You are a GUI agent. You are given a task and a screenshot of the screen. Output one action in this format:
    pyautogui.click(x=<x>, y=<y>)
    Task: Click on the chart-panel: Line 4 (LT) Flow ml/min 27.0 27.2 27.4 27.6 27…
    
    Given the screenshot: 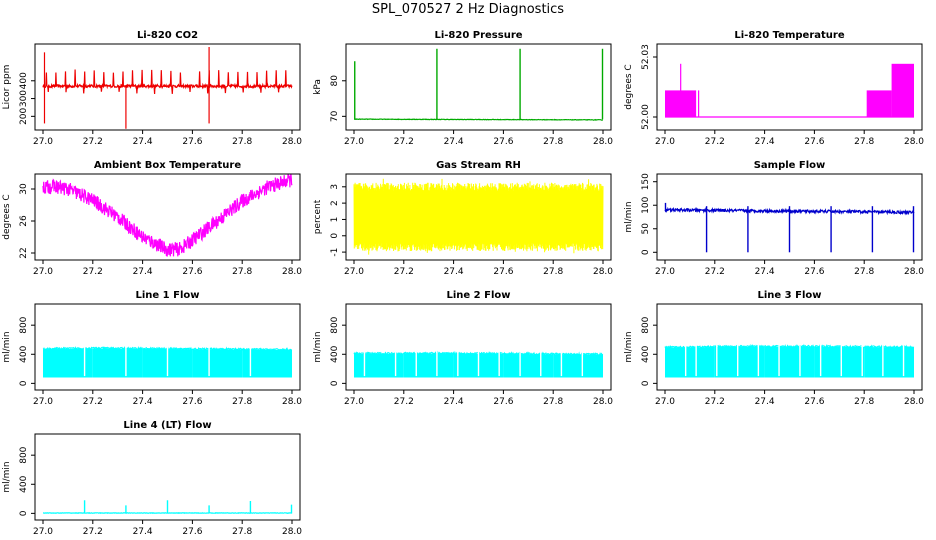 What is the action you would take?
    pyautogui.click(x=152, y=478)
    